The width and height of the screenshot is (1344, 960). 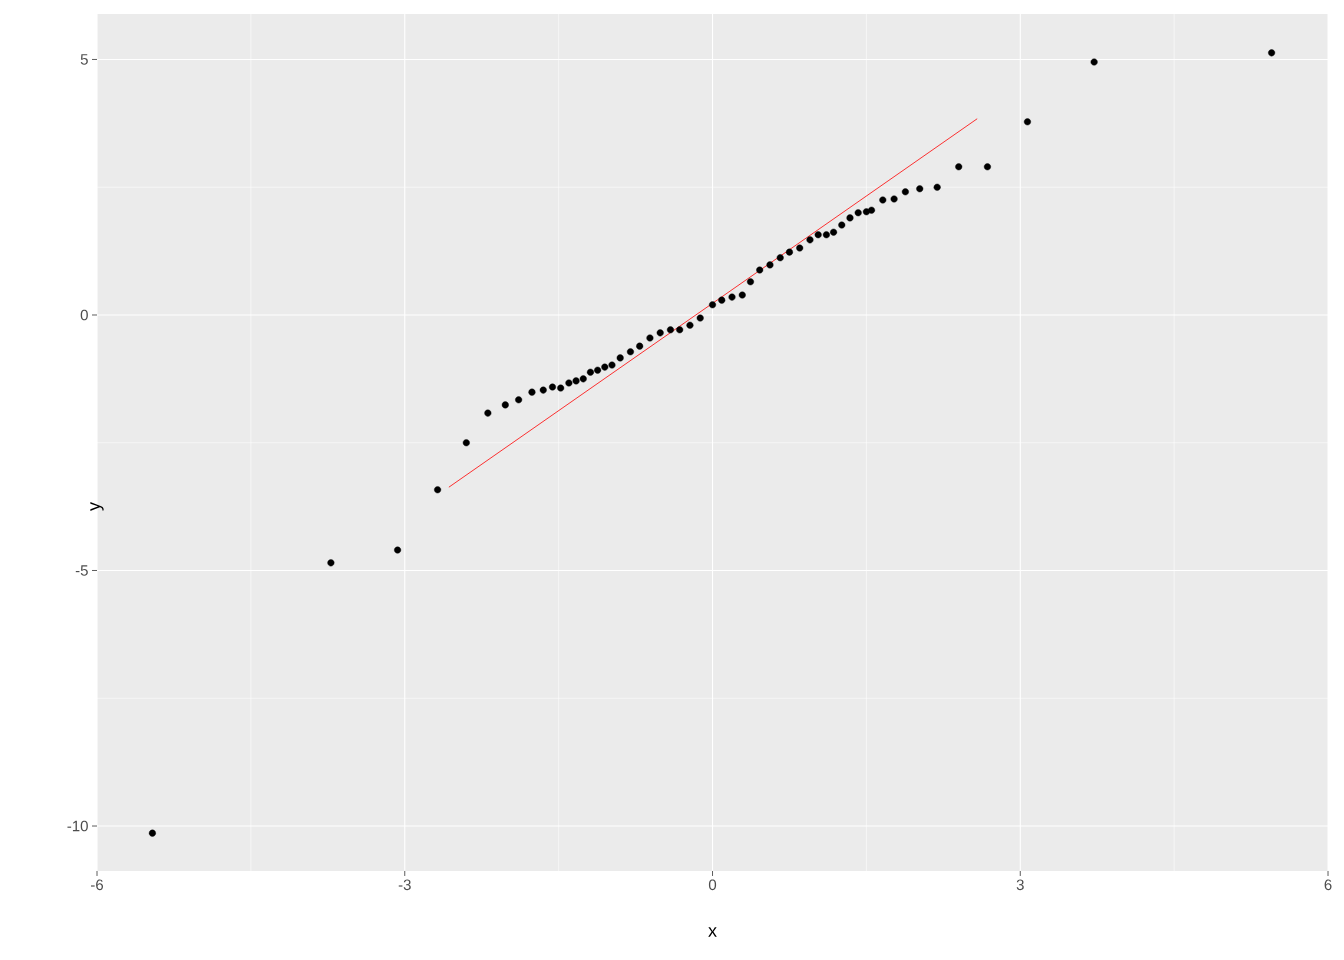 I want to click on x-tick-label: 3, so click(x=1020, y=885).